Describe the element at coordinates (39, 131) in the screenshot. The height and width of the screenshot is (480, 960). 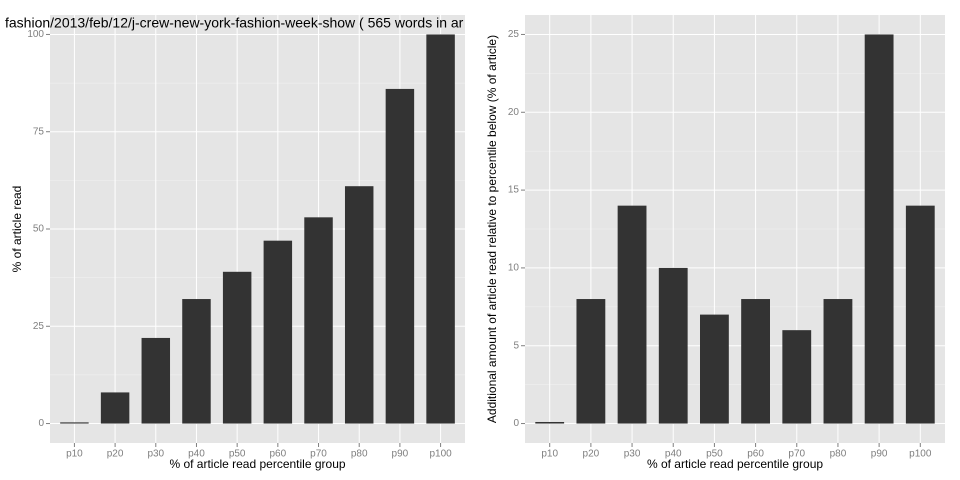
I see `y-tick-label: 75` at that location.